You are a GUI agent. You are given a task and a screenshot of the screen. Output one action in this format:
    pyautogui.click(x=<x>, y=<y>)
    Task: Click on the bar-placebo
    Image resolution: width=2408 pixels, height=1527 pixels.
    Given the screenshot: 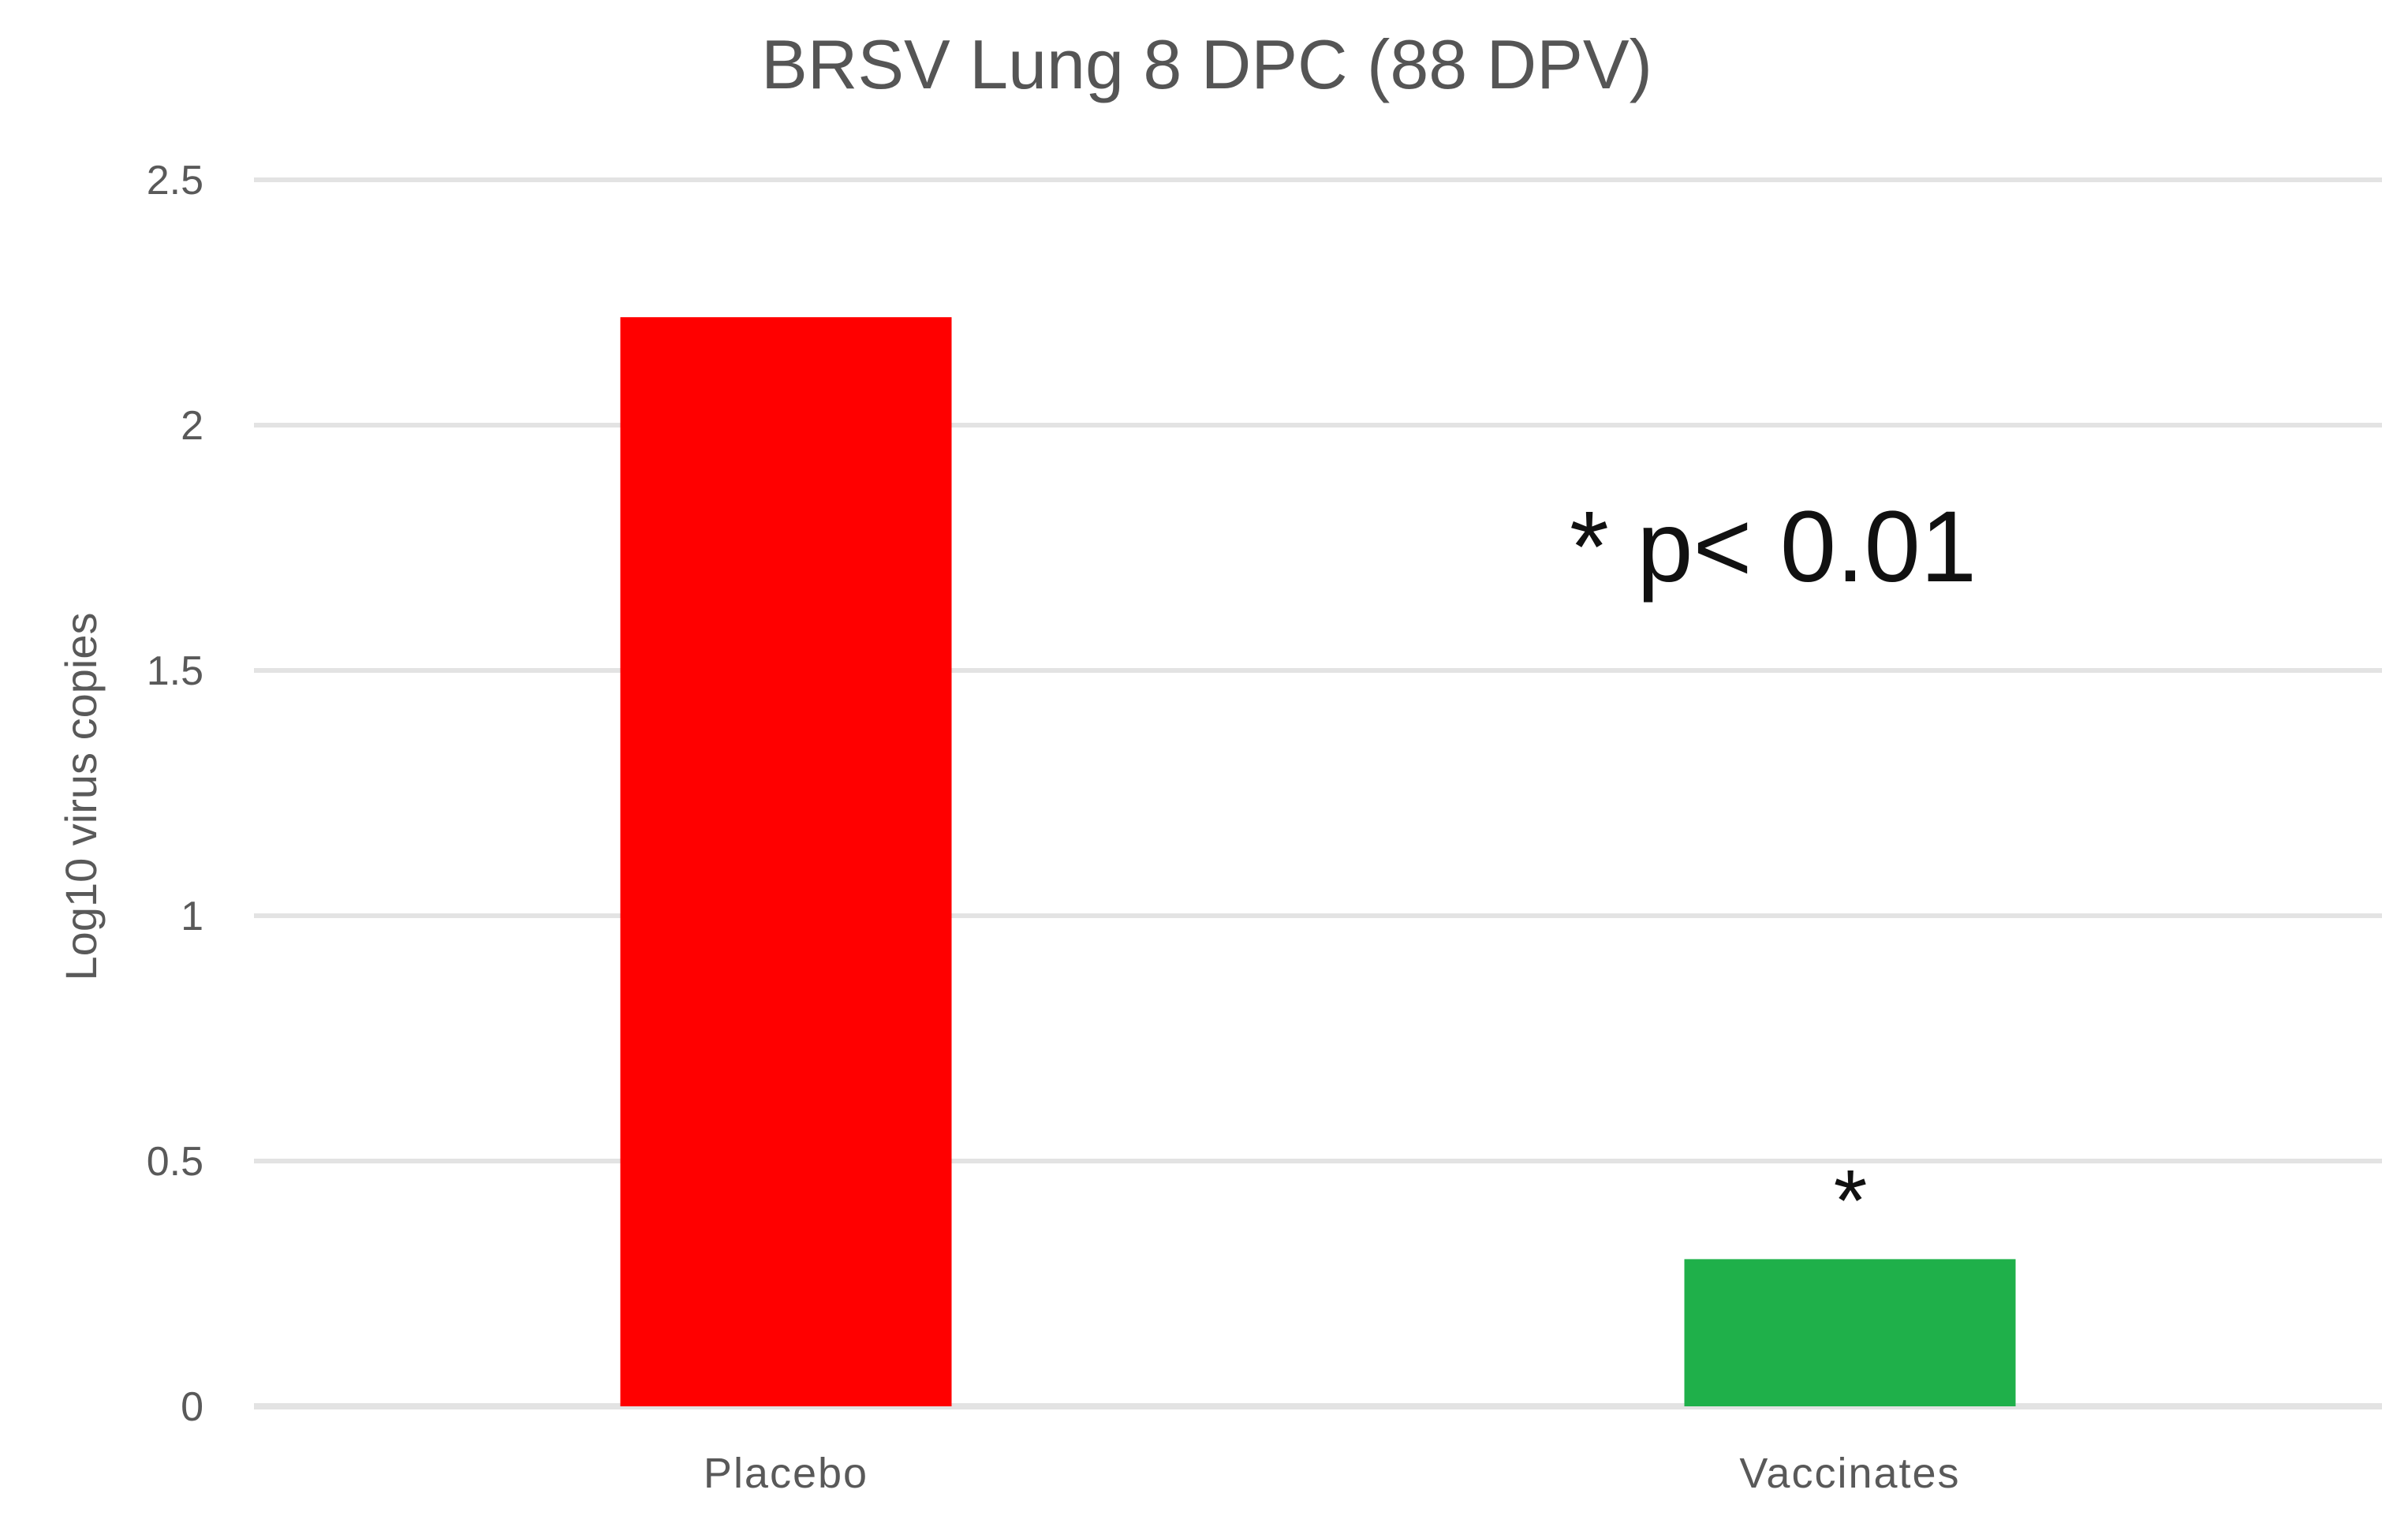 What is the action you would take?
    pyautogui.click(x=786, y=862)
    